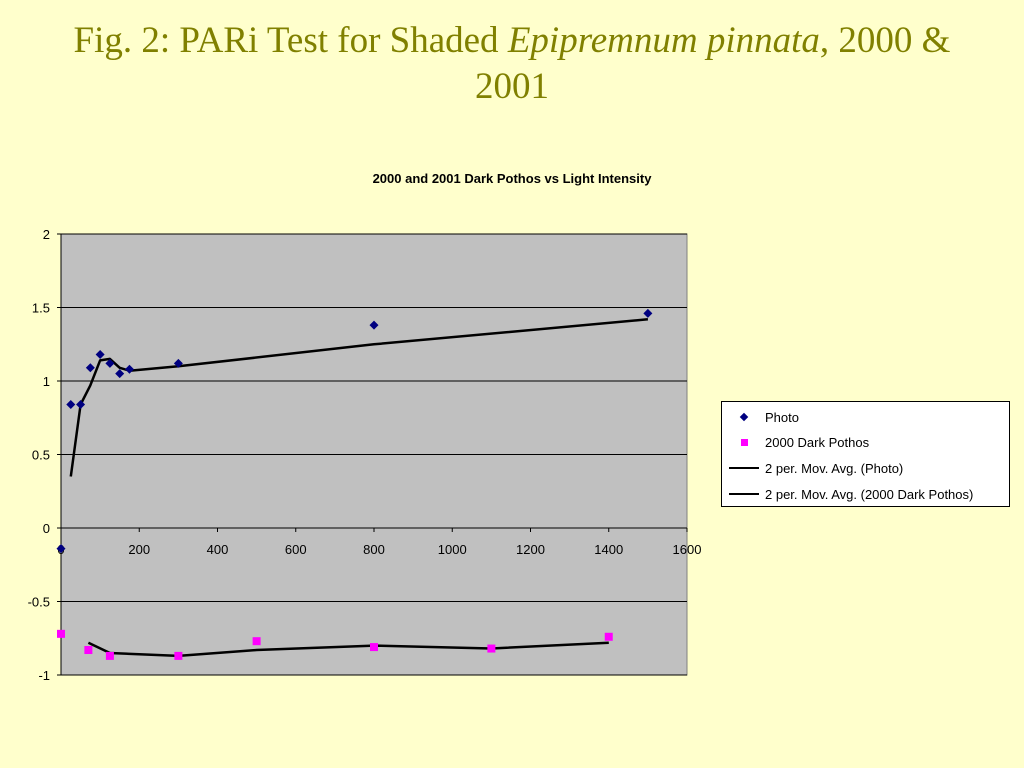  I want to click on square-marker-icon, so click(744, 442).